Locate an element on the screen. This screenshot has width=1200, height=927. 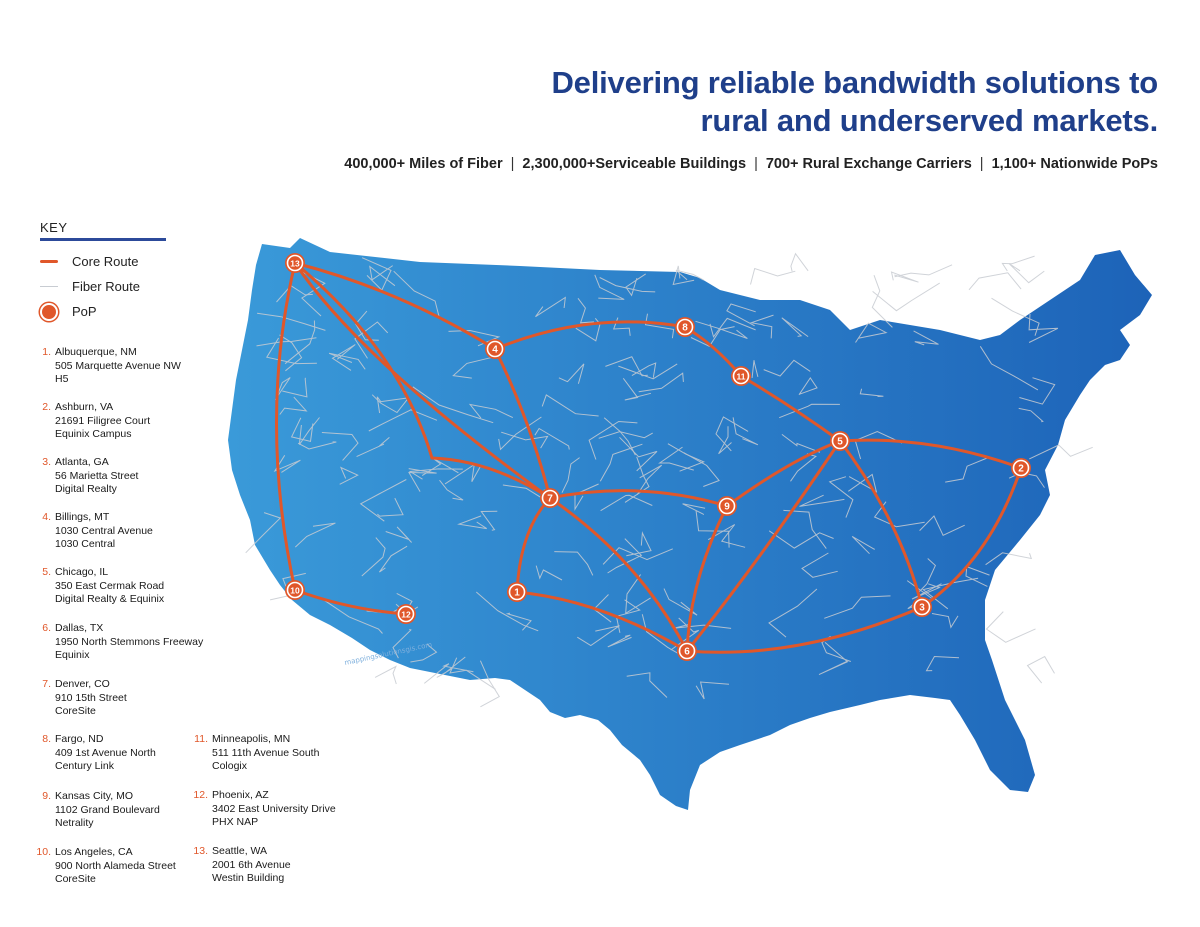
location-address: 1102 Grand Boulevard is located at coordinates (107, 809).